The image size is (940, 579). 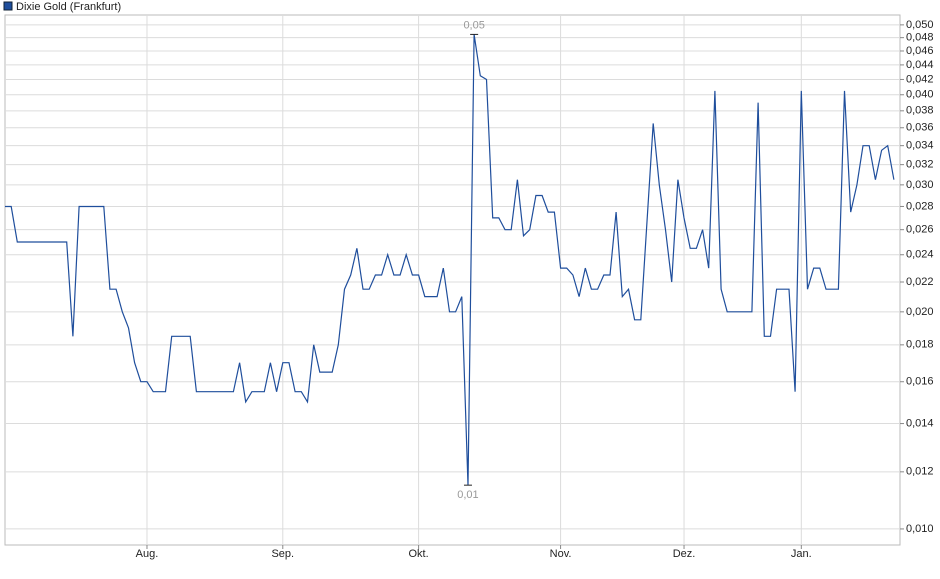 What do you see at coordinates (920, 51) in the screenshot?
I see `y-tick-label: 0,046` at bounding box center [920, 51].